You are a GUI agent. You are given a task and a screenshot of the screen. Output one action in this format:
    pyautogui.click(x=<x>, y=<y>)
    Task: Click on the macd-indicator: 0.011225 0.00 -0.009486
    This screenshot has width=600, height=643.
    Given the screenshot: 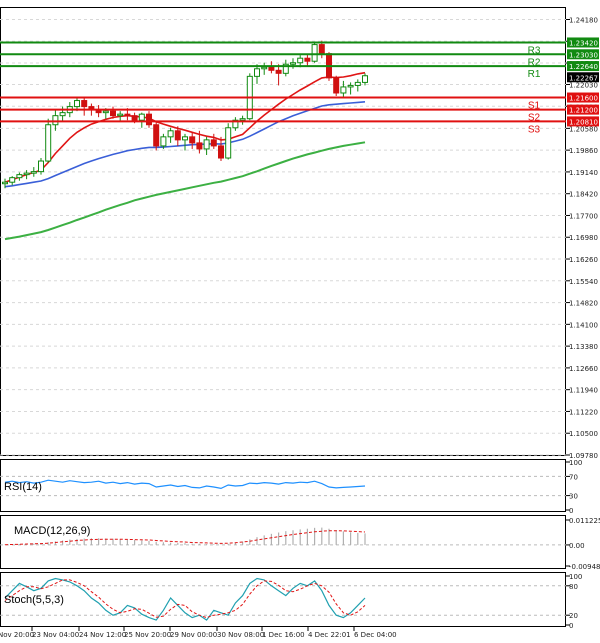 What is the action you would take?
    pyautogui.click(x=300, y=544)
    